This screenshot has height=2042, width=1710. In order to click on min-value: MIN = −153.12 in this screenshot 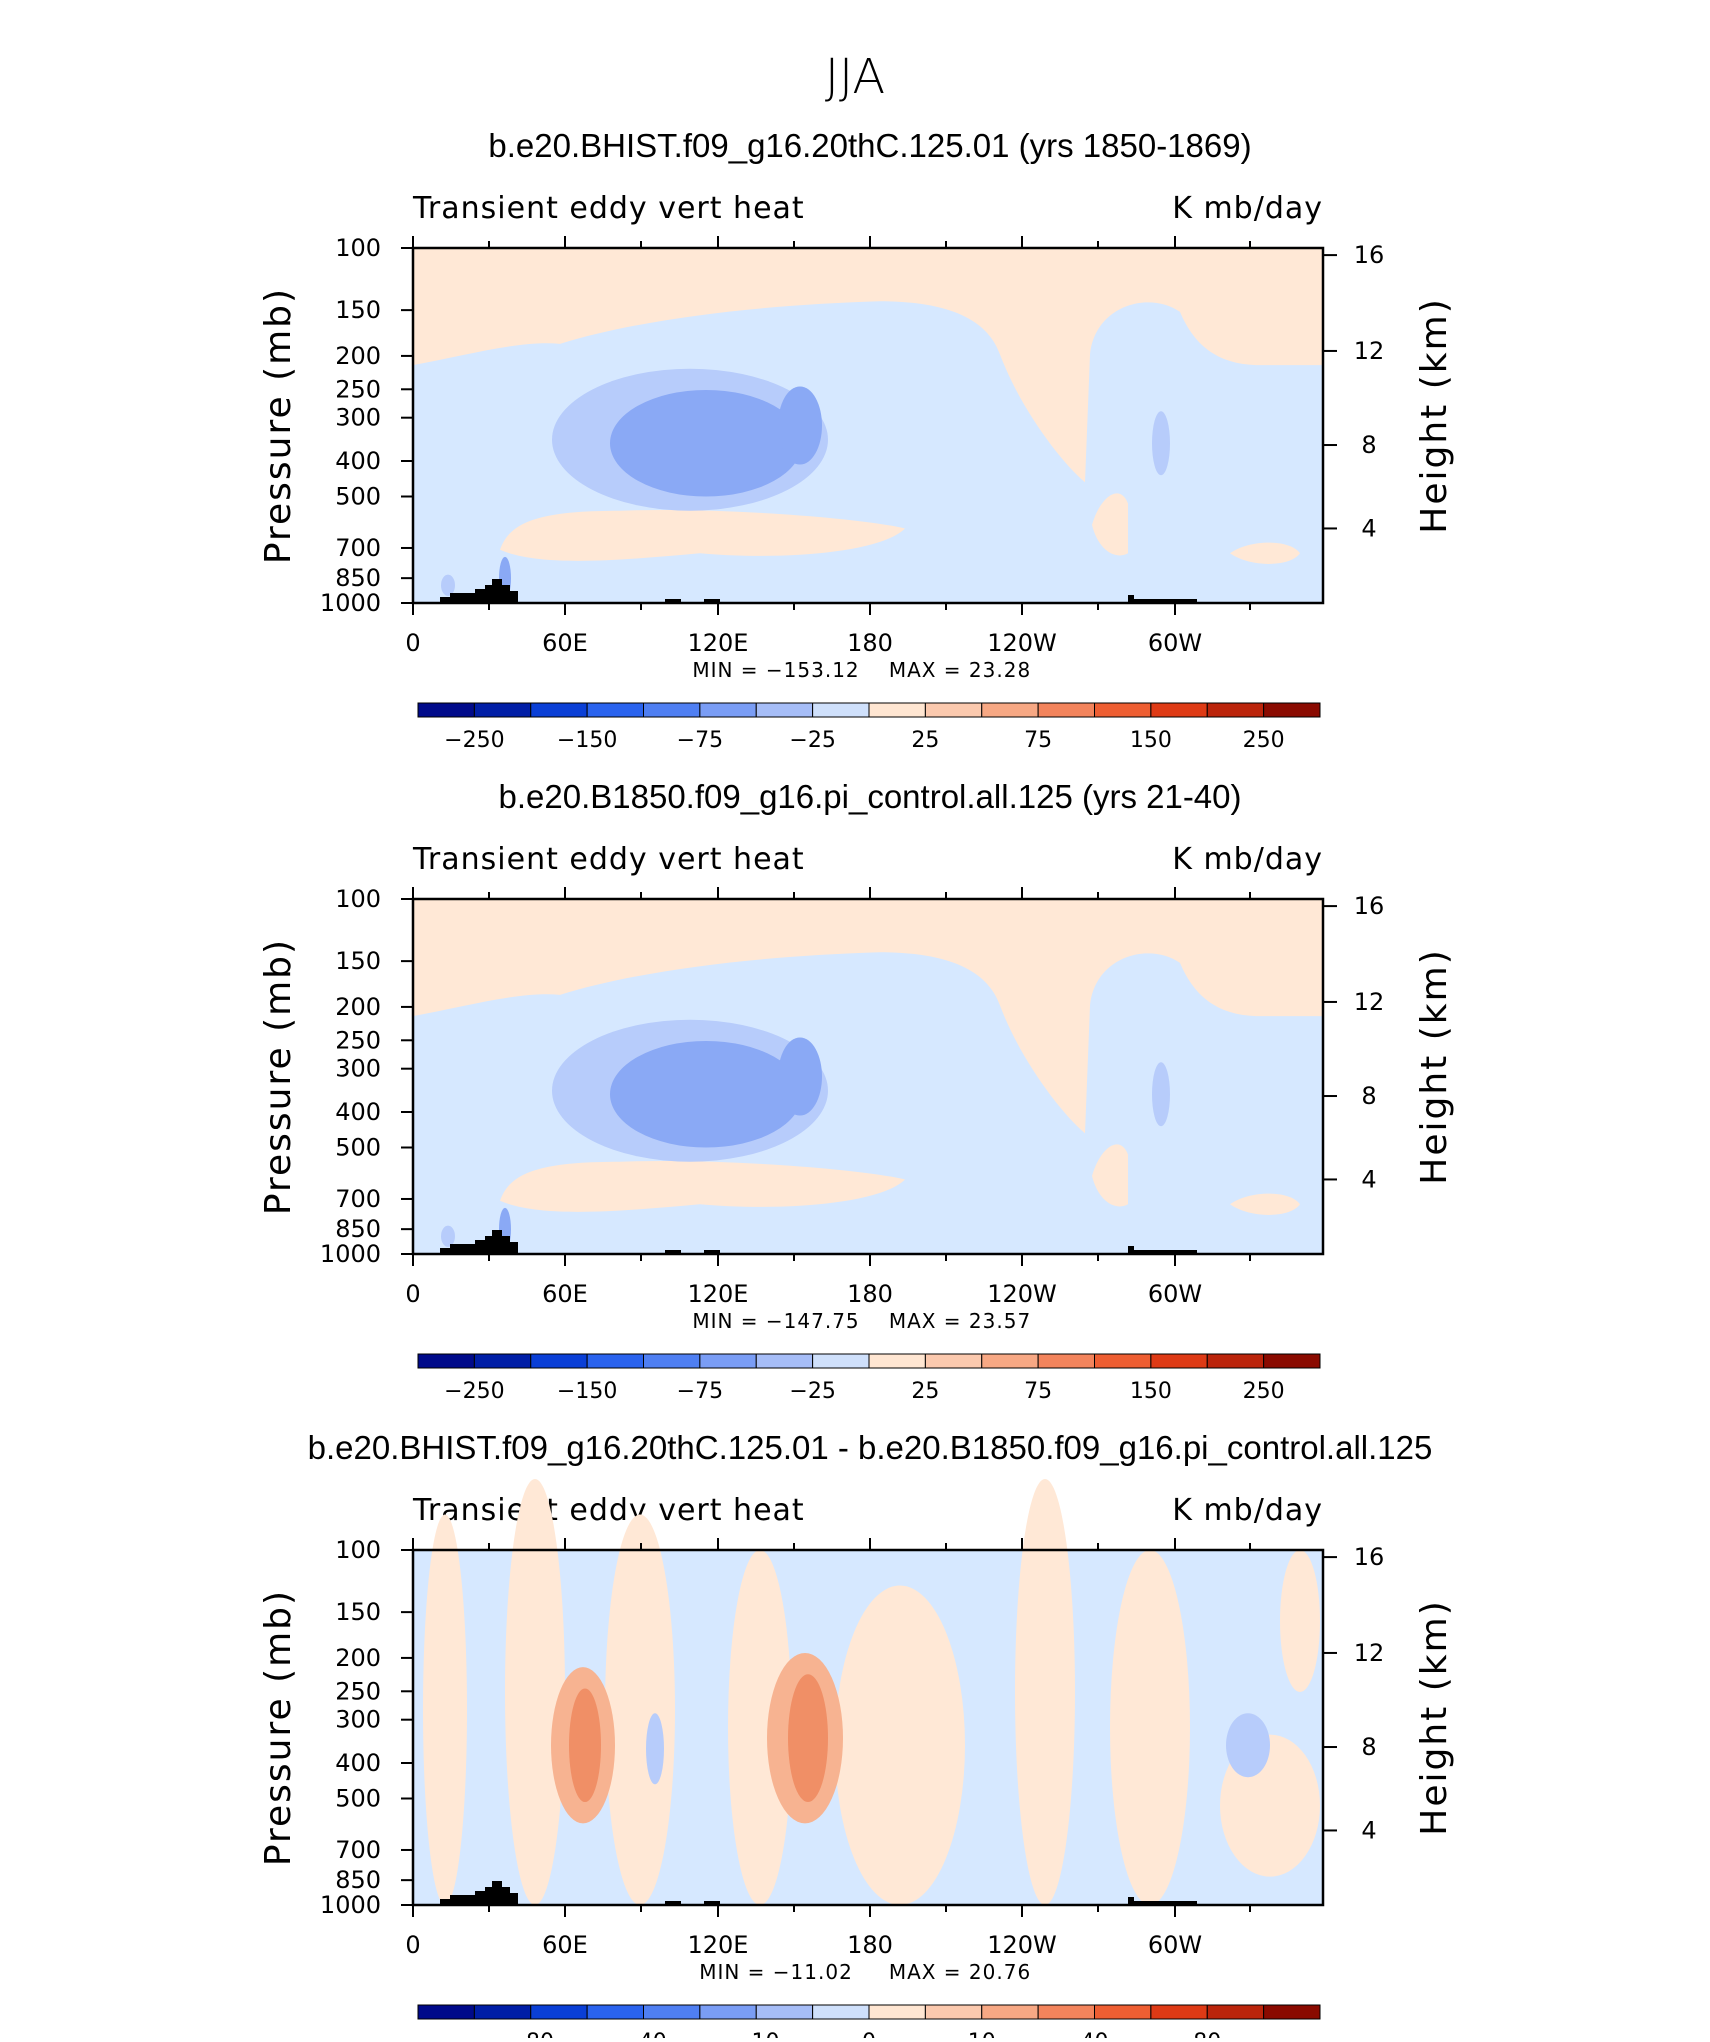, I will do `click(775, 670)`.